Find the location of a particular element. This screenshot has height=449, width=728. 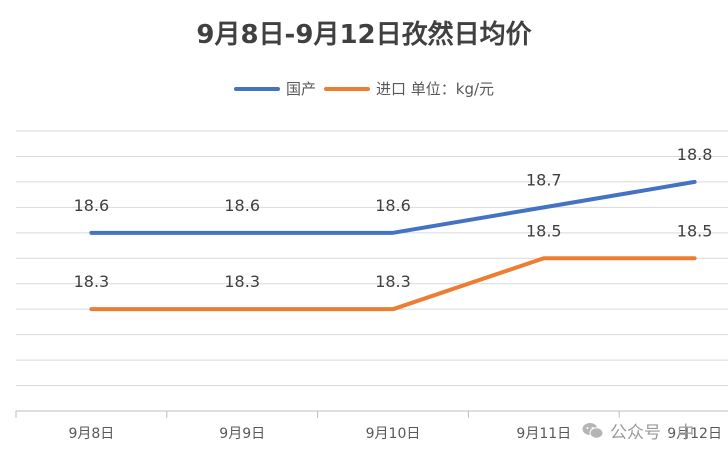

x-tick-label: 9月10日 is located at coordinates (393, 434).